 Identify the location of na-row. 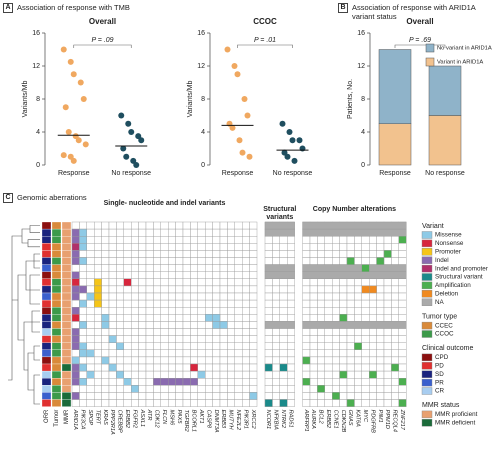
(354, 232).